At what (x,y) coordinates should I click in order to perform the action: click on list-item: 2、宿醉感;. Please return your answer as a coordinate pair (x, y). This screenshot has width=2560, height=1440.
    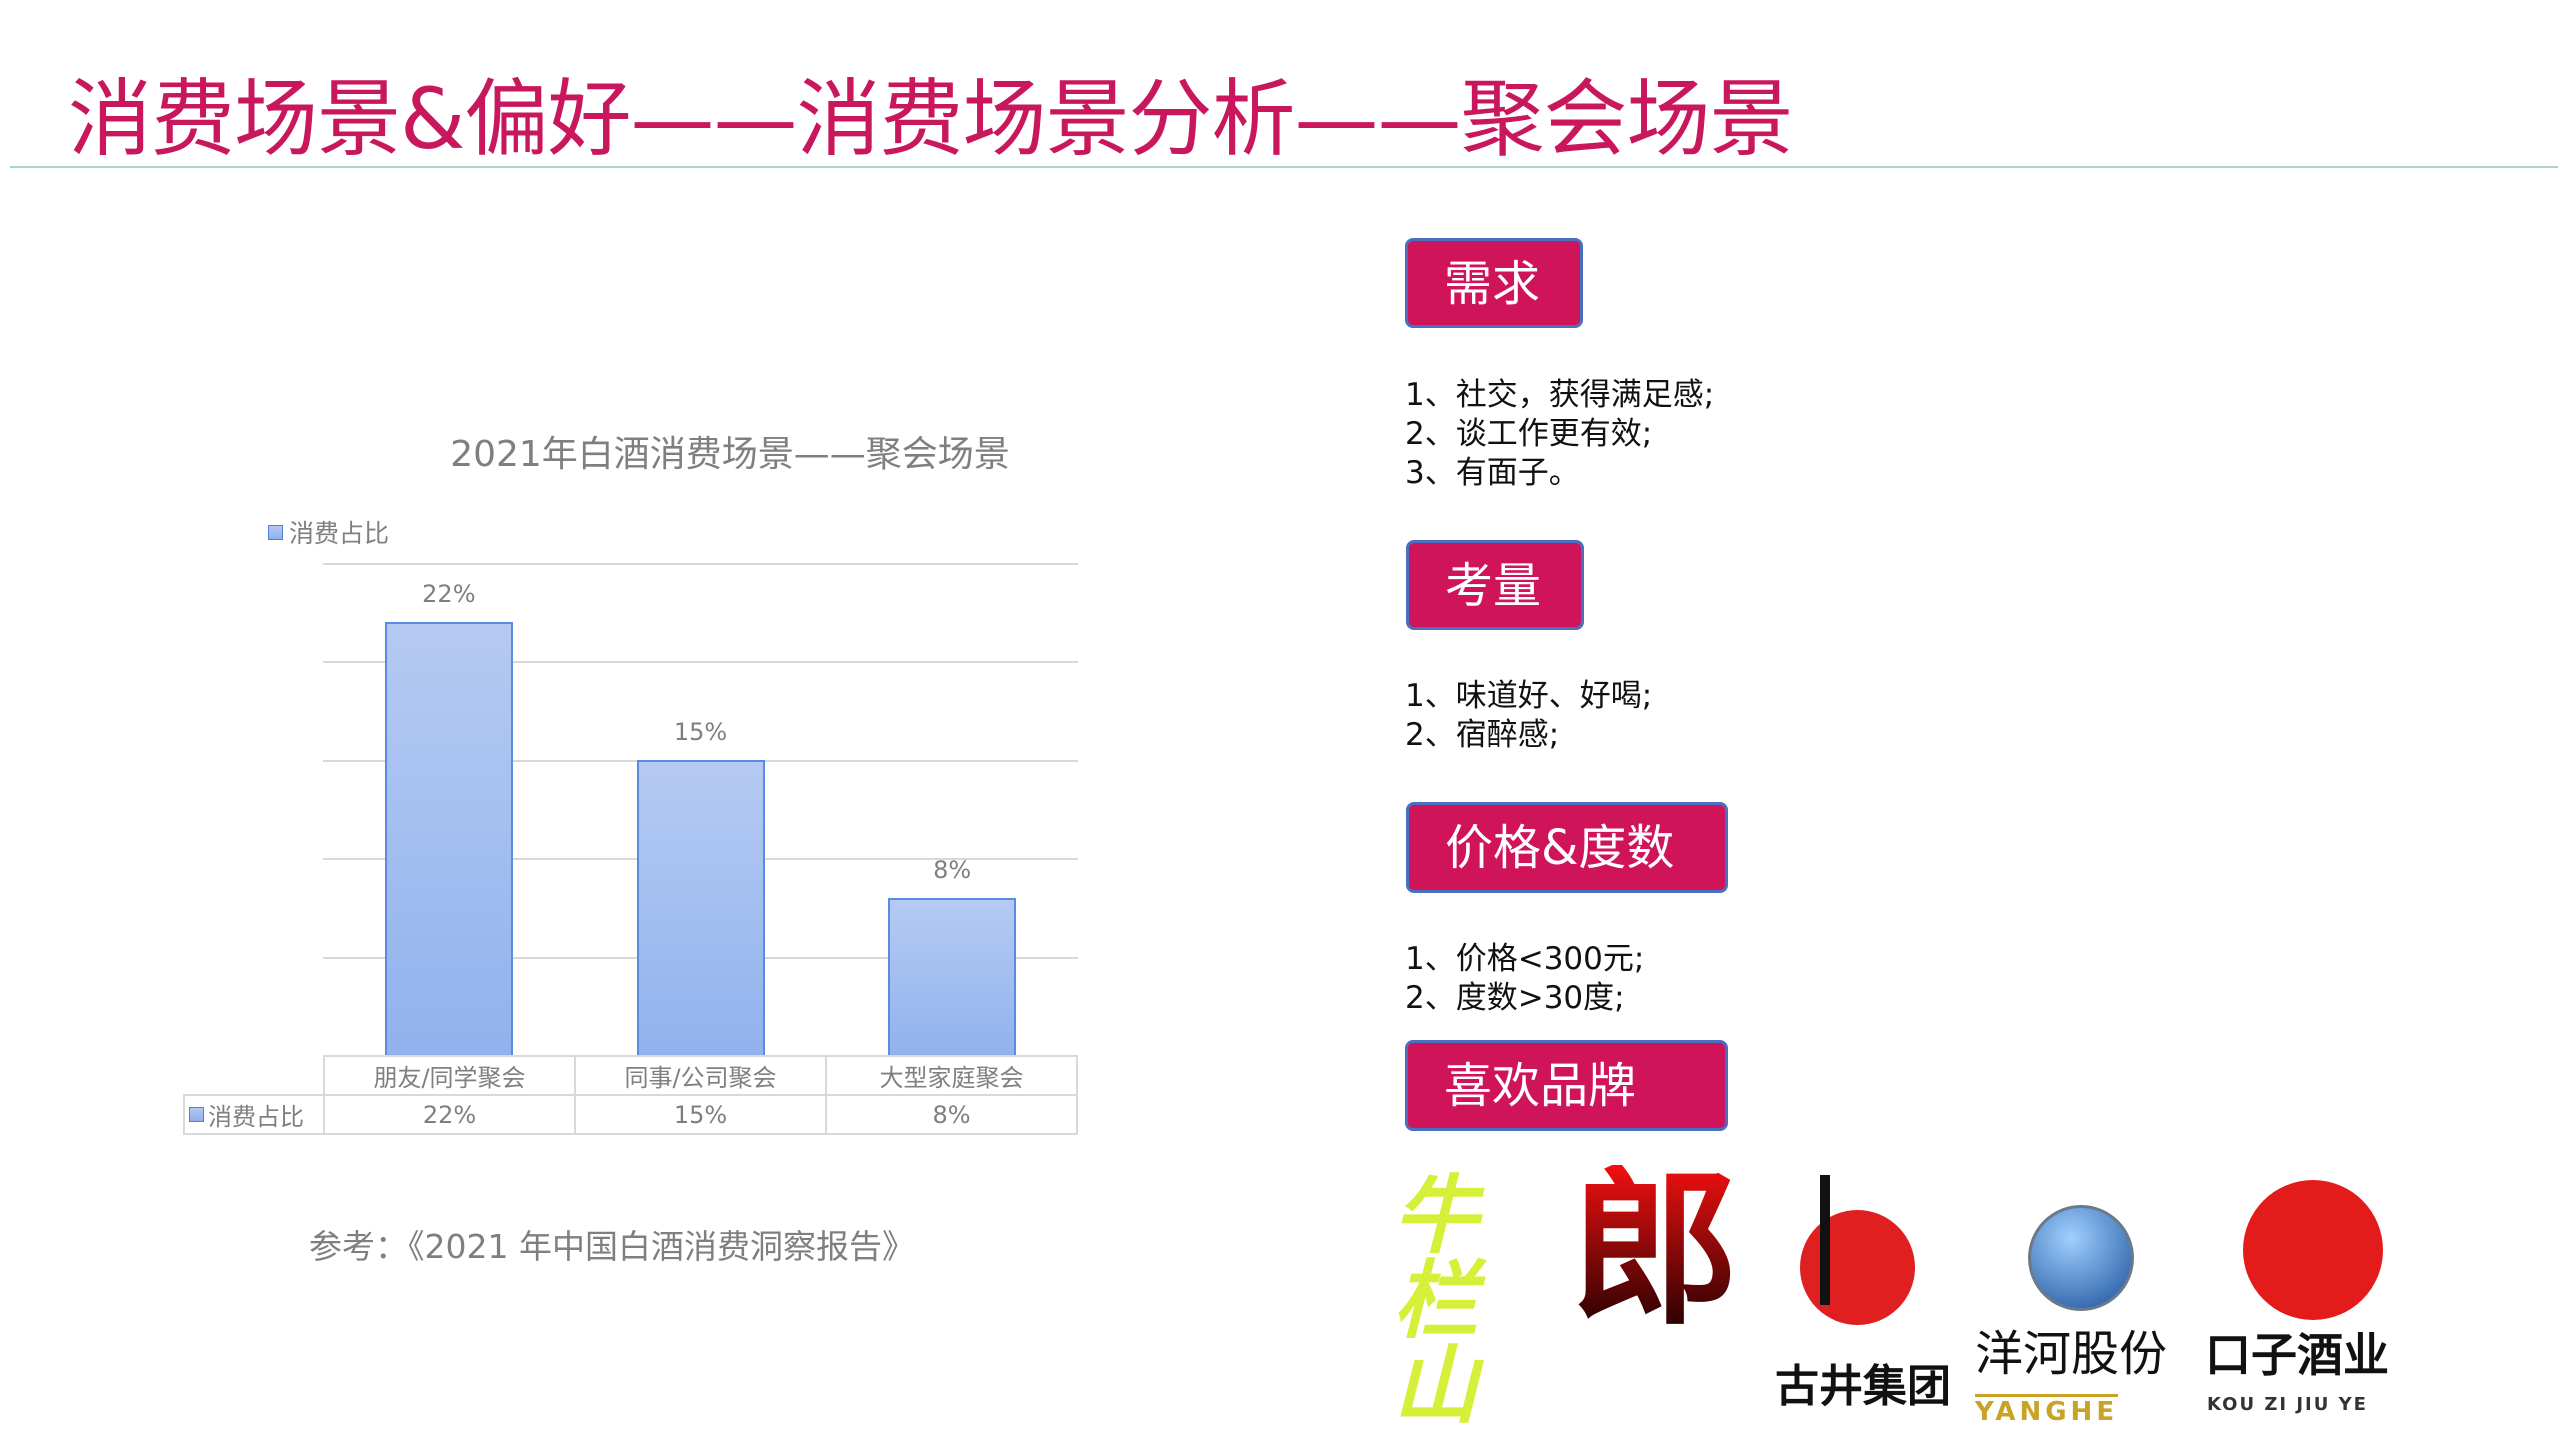
    Looking at the image, I should click on (1482, 735).